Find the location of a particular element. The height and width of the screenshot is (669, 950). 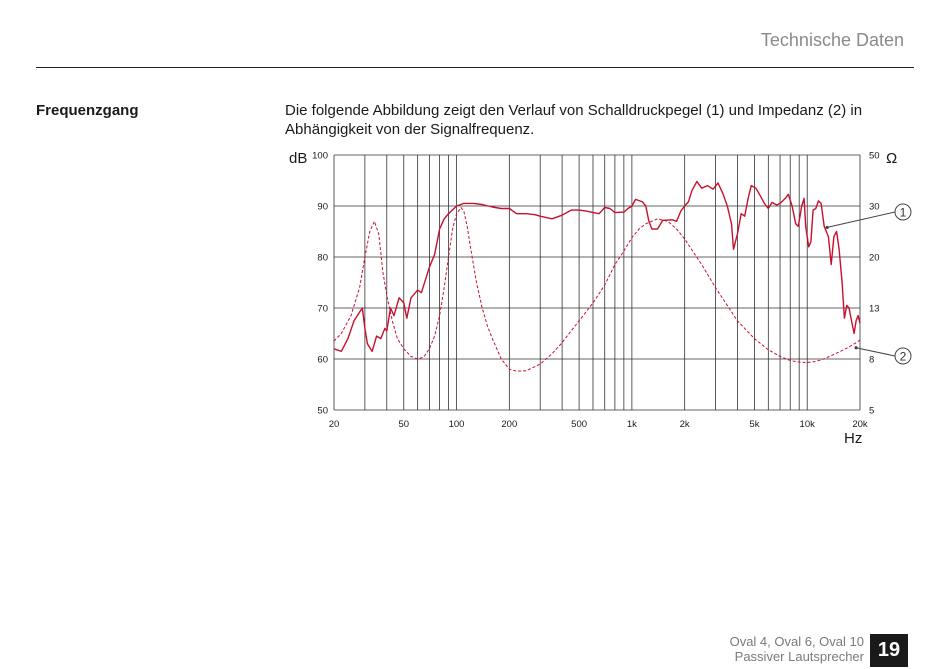

page-number: 19 is located at coordinates (889, 650).